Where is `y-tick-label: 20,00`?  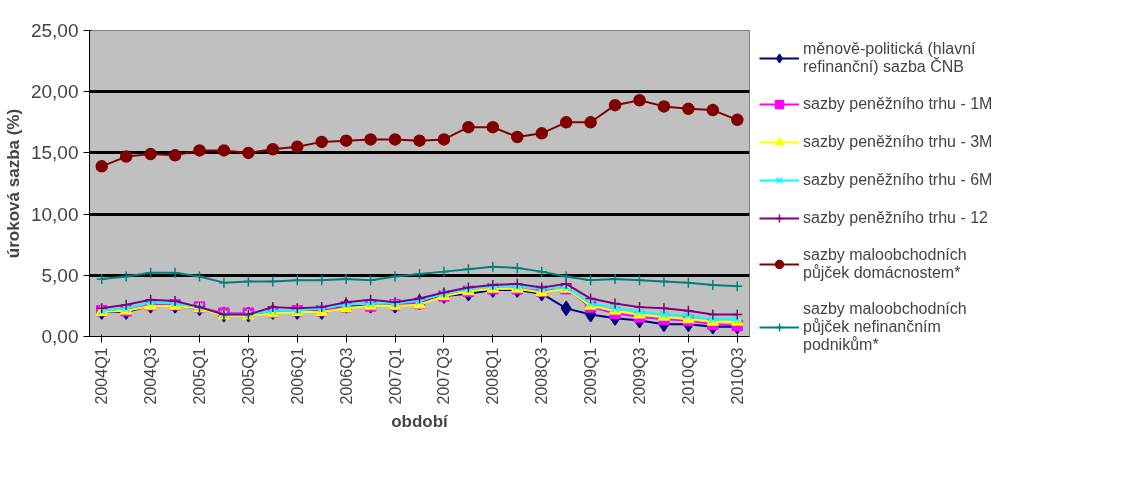 y-tick-label: 20,00 is located at coordinates (54, 92).